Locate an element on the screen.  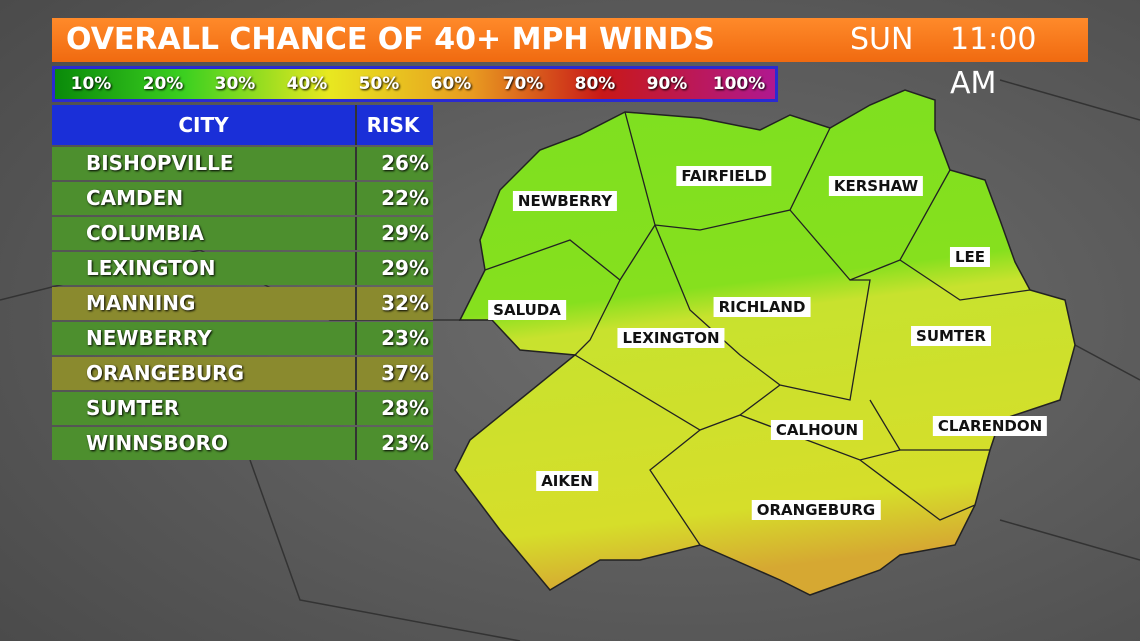
column-header: RISK is located at coordinates (393, 125).